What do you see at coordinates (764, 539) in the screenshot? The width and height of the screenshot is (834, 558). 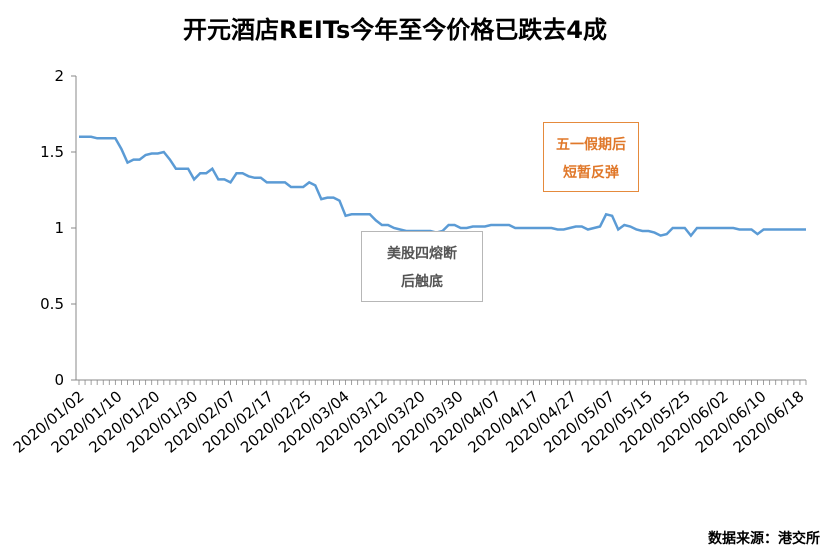 I see `data-source: 数据来源：港交所` at bounding box center [764, 539].